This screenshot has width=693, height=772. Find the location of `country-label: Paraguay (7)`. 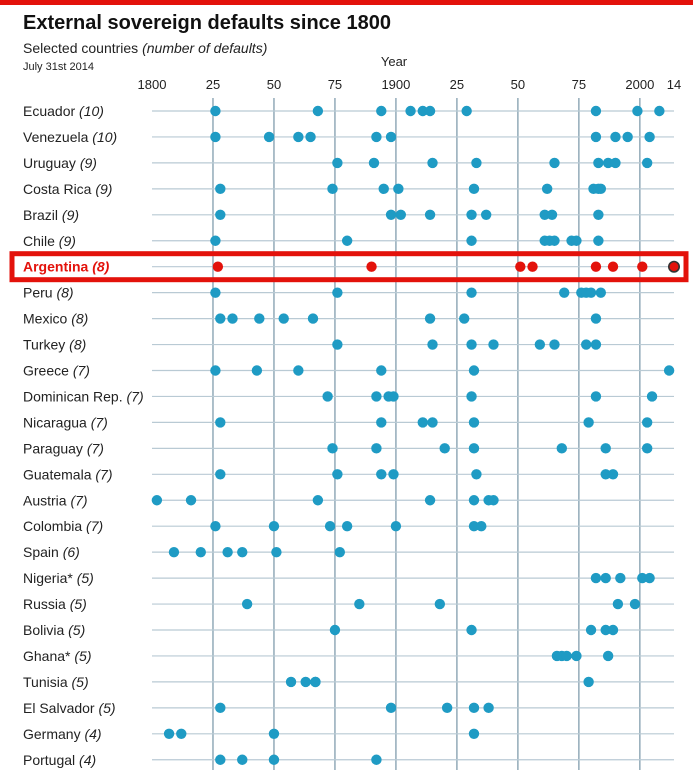

country-label: Paraguay (7) is located at coordinates (63, 448).